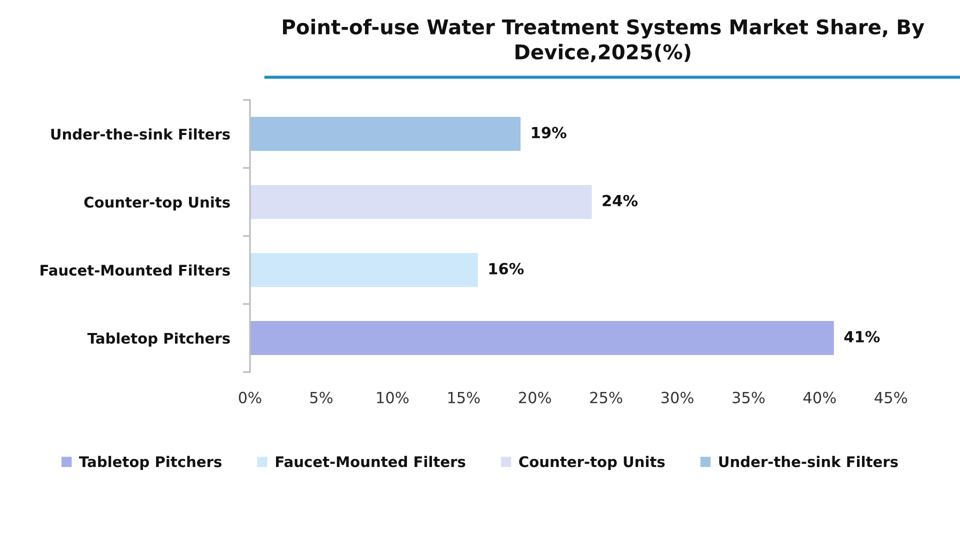 This screenshot has height=540, width=960. I want to click on x-tick-label: 45%, so click(891, 398).